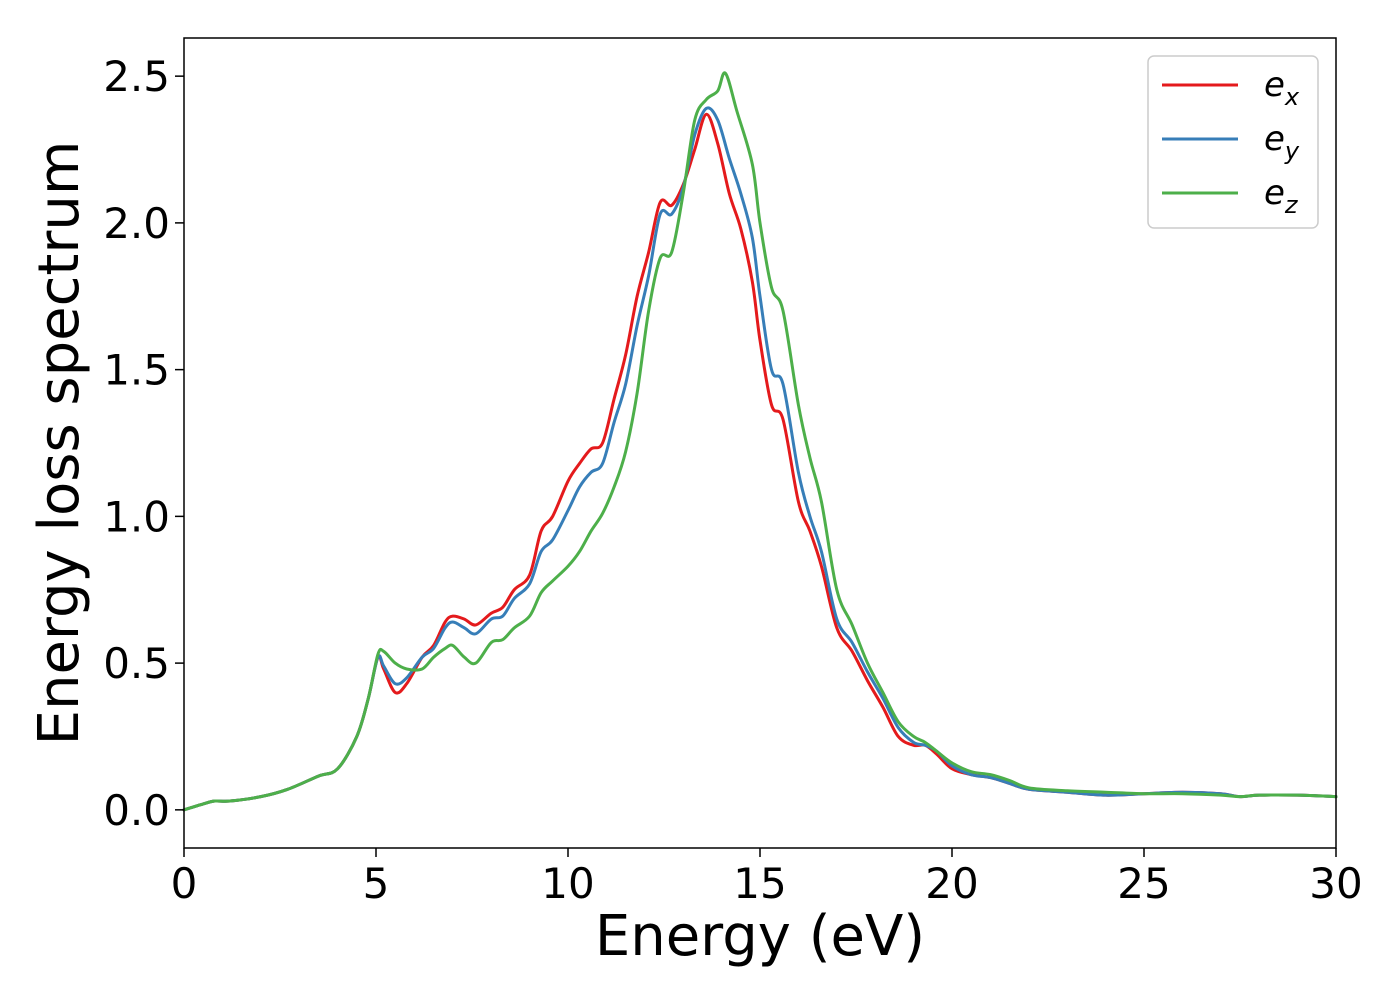 The height and width of the screenshot is (1000, 1400). I want to click on y-tick-label: 2.0, so click(136, 223).